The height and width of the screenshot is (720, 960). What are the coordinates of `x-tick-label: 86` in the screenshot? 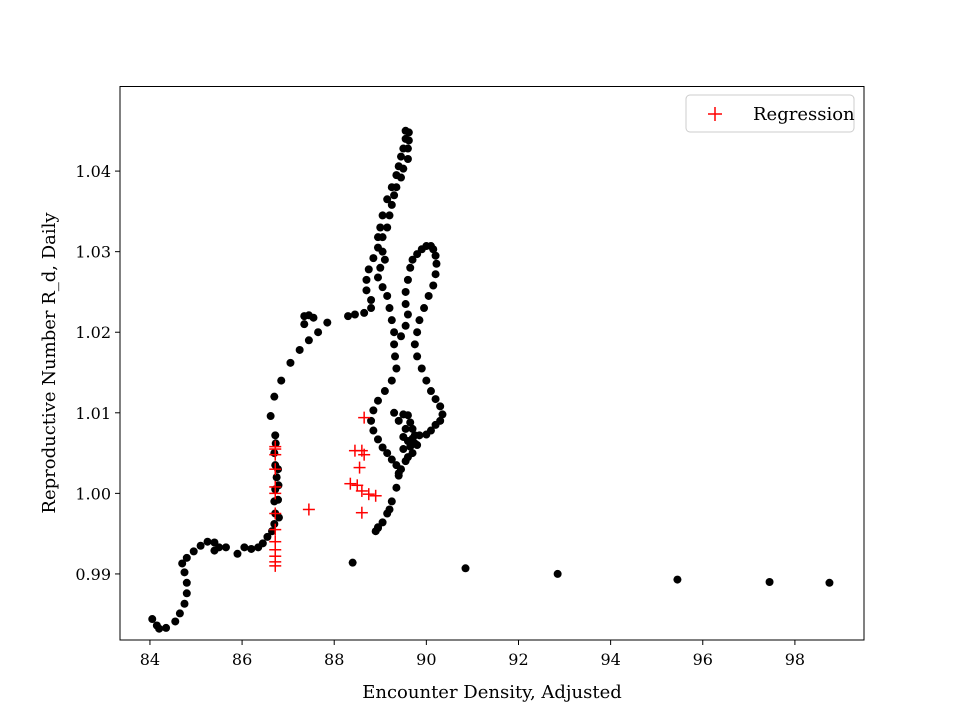 It's located at (242, 659).